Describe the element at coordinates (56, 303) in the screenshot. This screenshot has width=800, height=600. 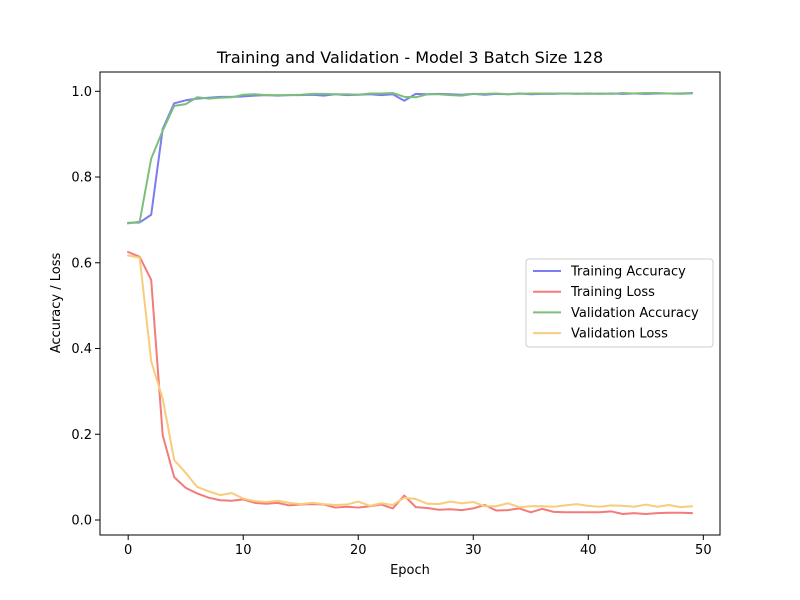
I see `y-axis-label: Accuracy / Loss` at that location.